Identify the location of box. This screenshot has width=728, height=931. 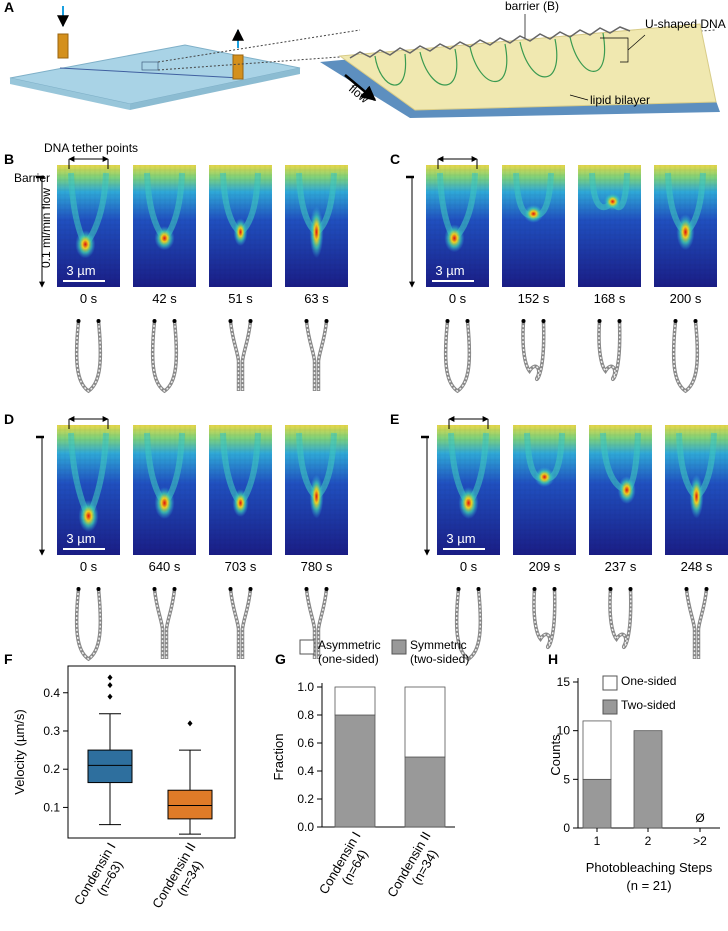
(190, 804).